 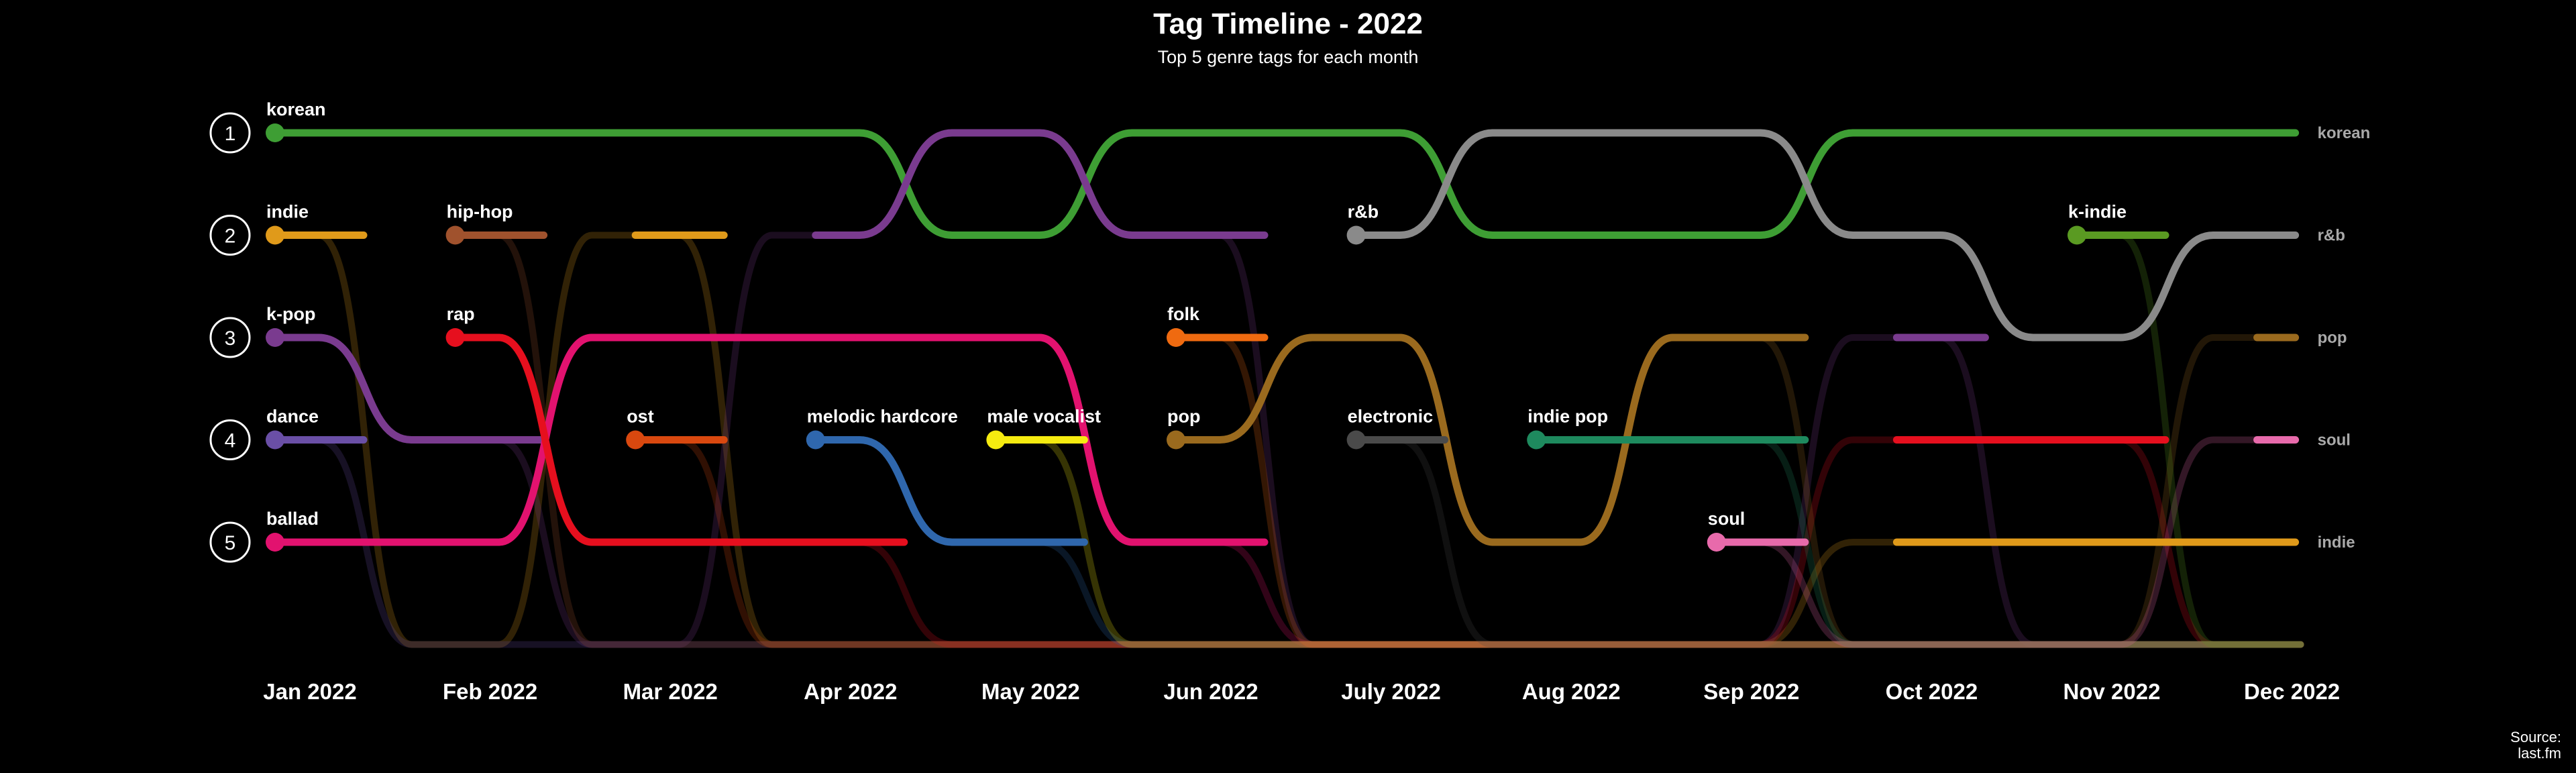 I want to click on series-start-label: k-pop, so click(x=291, y=314).